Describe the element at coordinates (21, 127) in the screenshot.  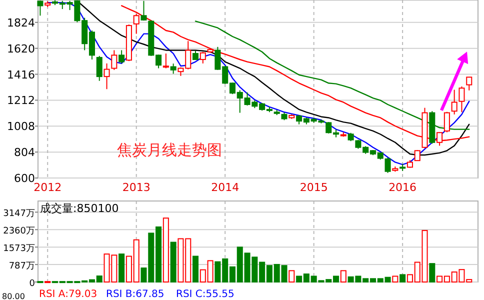
I see `y-tick-label: 1008` at that location.